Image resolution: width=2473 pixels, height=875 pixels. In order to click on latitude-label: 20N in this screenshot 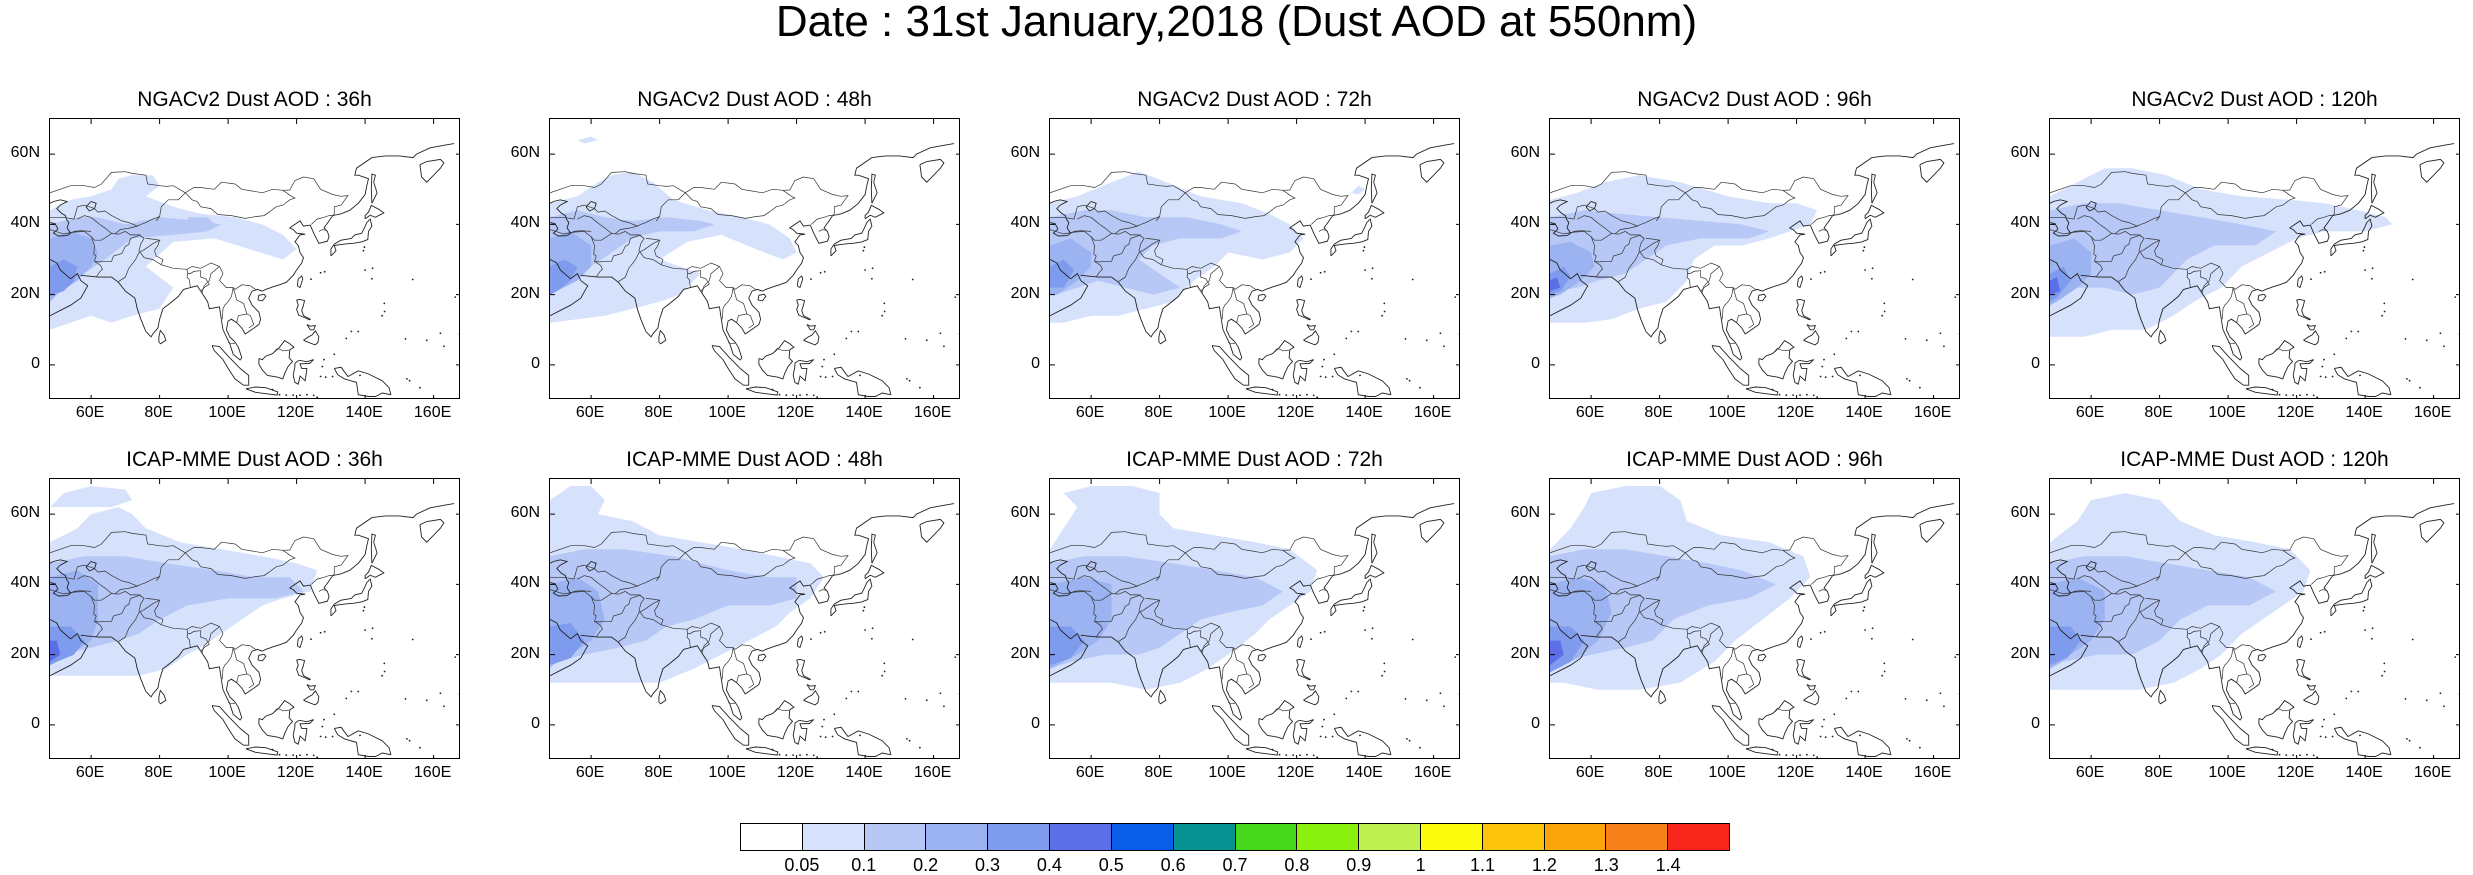, I will do `click(1525, 293)`.